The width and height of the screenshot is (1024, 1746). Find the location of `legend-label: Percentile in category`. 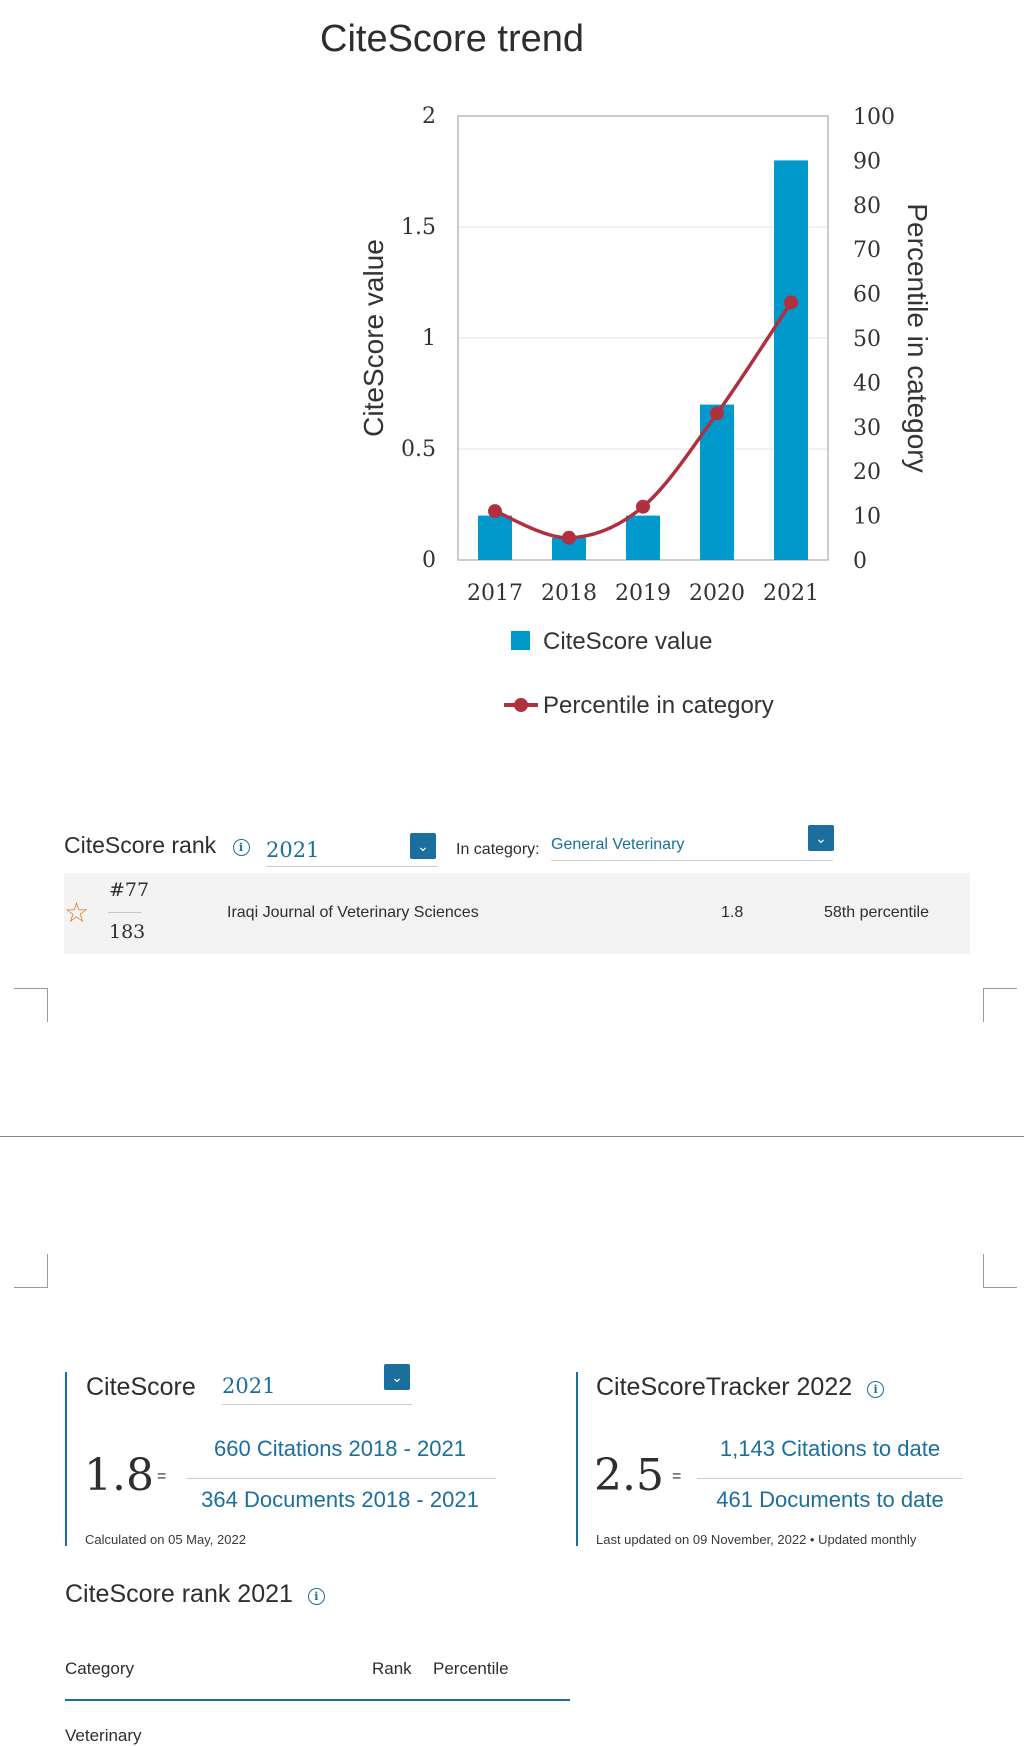

legend-label: Percentile in category is located at coordinates (658, 705).